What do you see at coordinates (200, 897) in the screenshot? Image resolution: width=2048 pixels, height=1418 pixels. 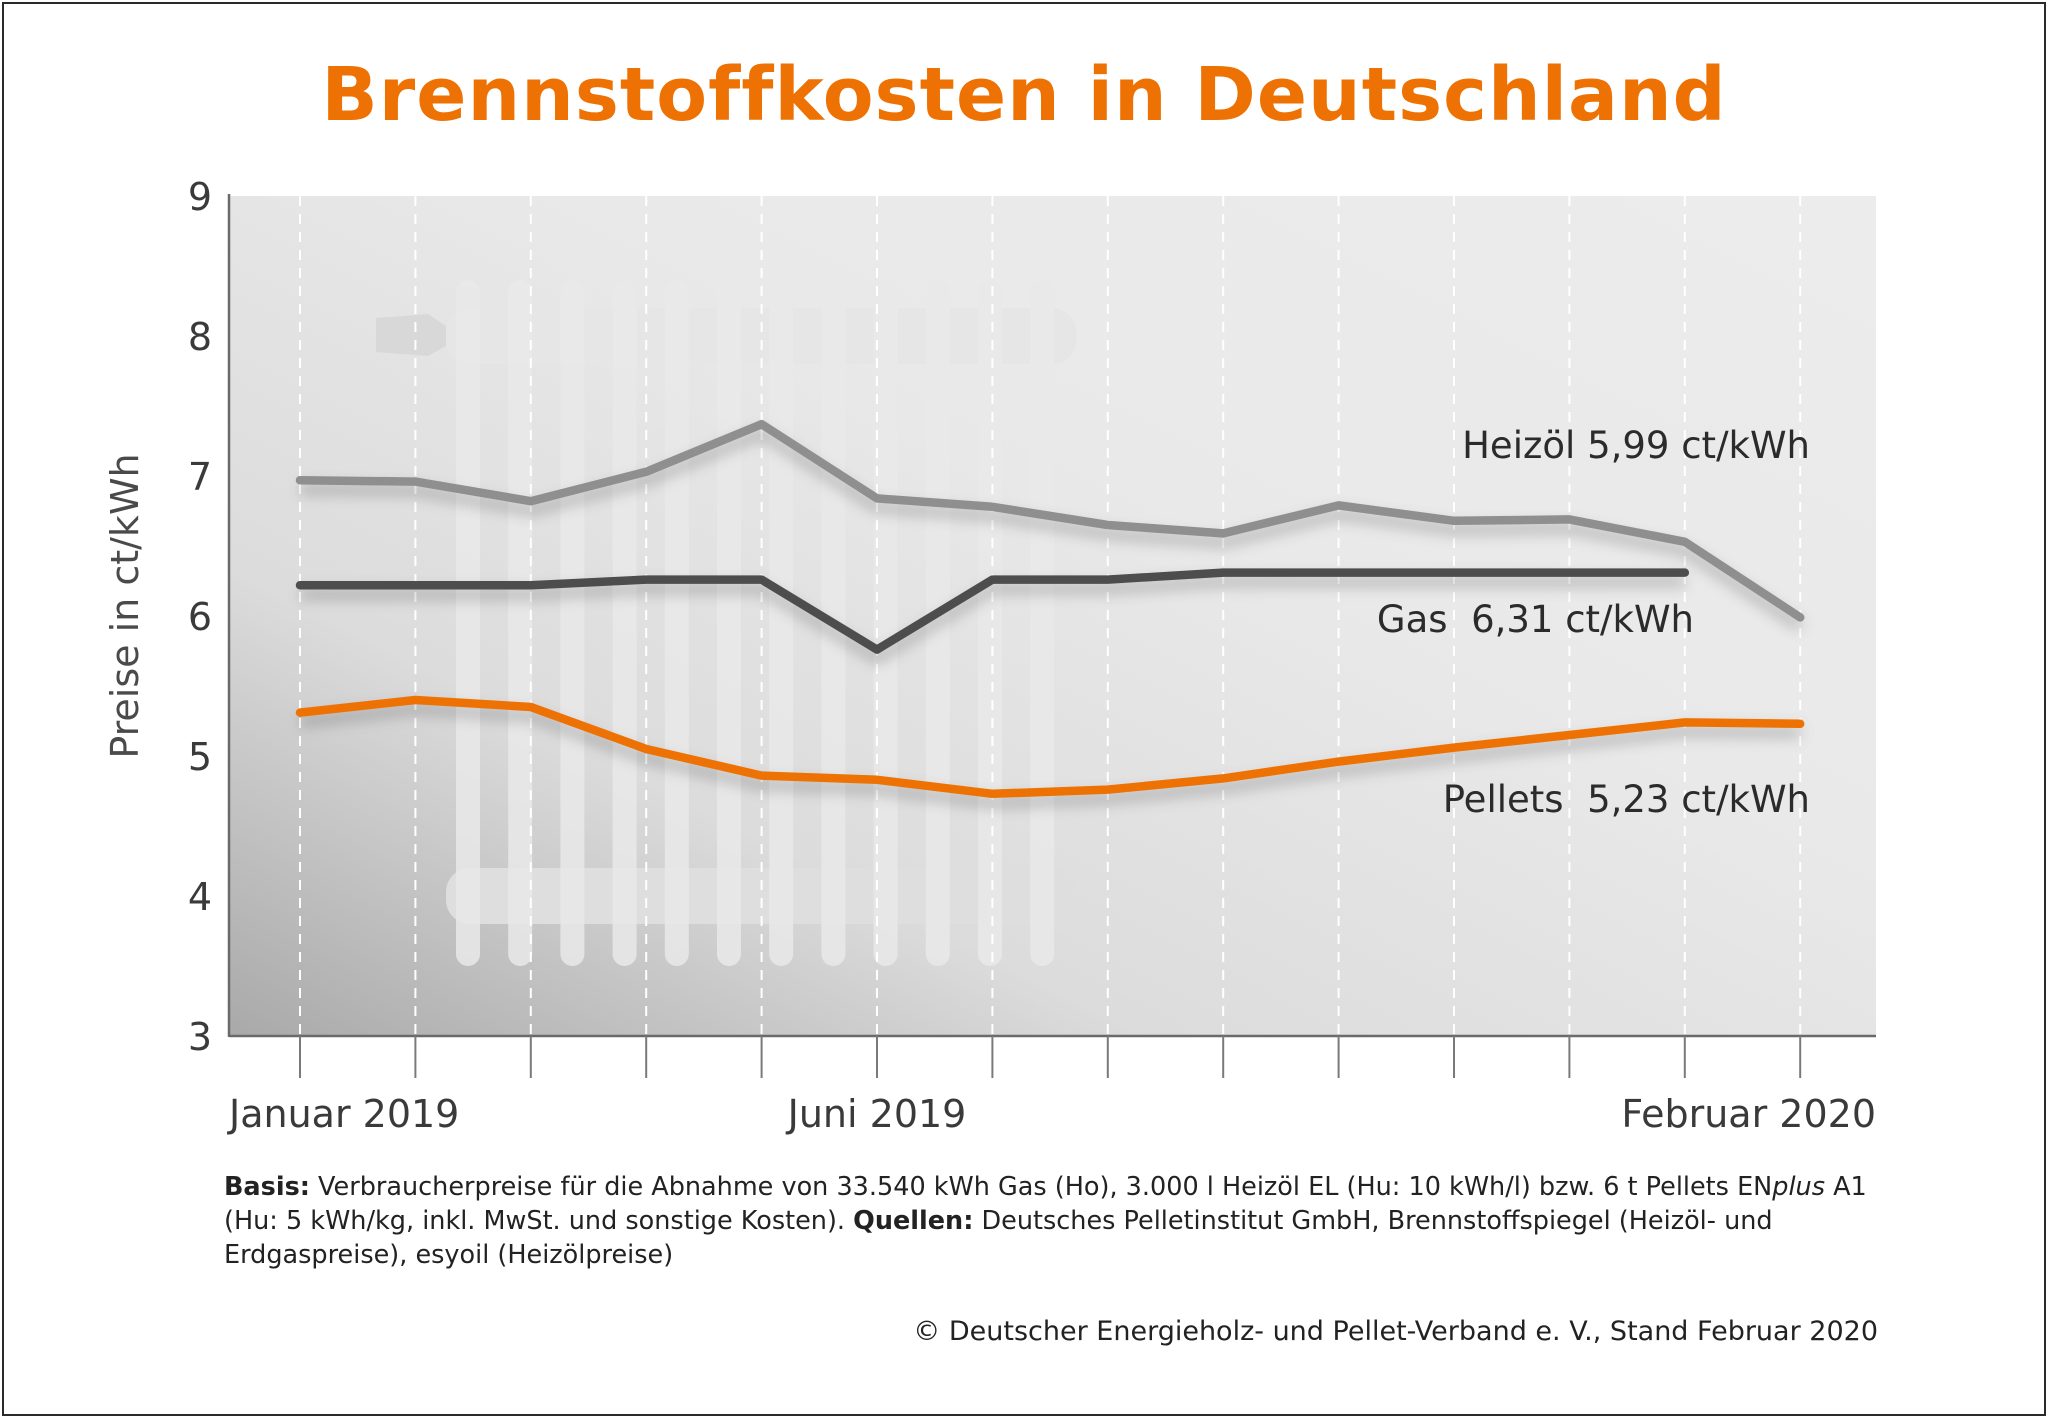 I see `y-tick-label: 4` at bounding box center [200, 897].